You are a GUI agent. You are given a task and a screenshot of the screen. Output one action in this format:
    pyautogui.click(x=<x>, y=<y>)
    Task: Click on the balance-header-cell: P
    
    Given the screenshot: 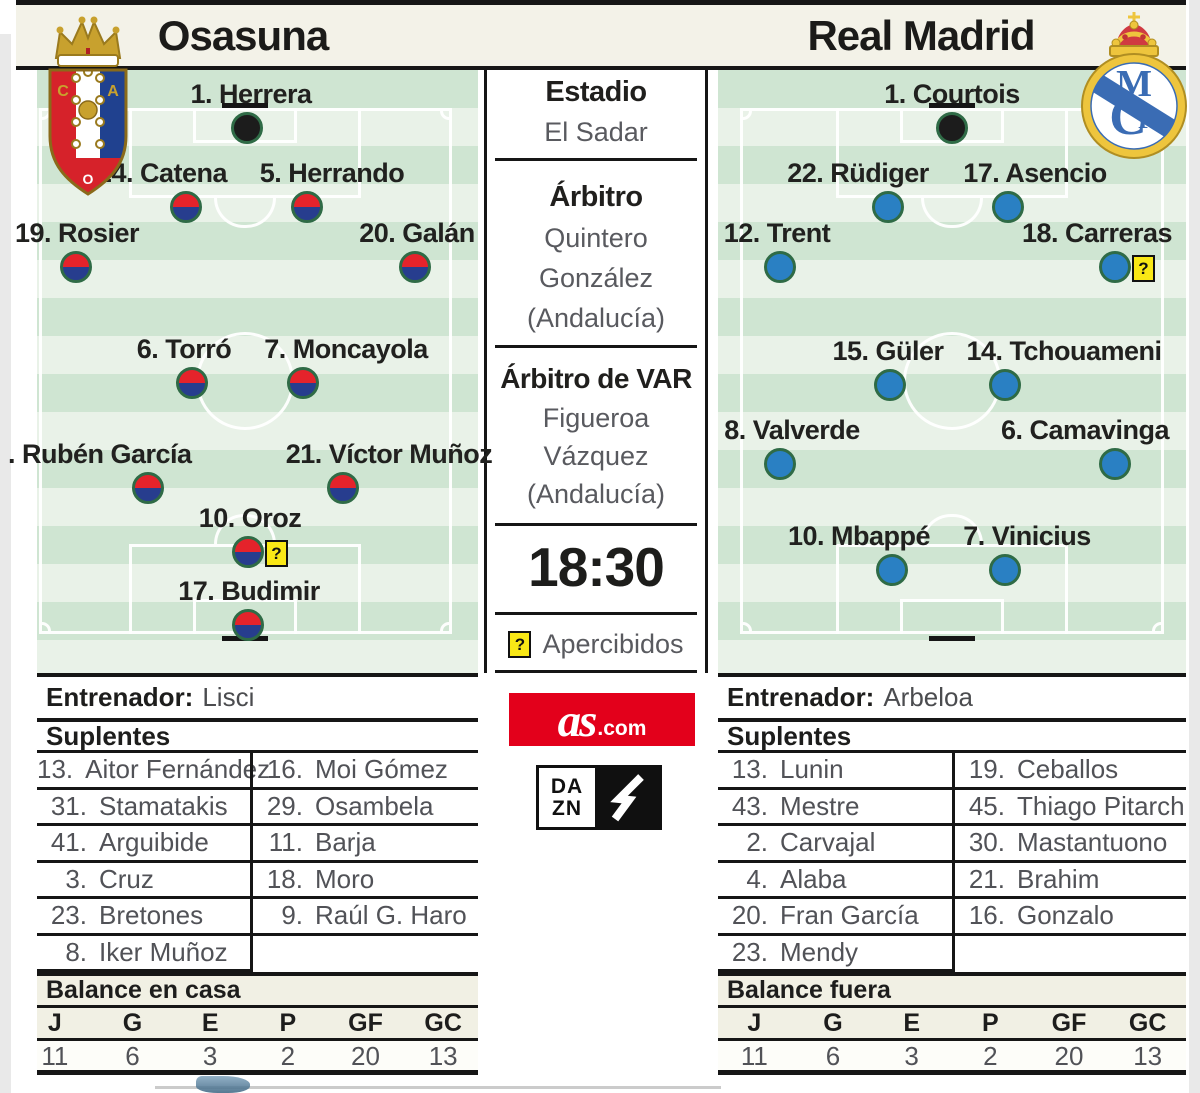 What is the action you would take?
    pyautogui.click(x=288, y=1022)
    